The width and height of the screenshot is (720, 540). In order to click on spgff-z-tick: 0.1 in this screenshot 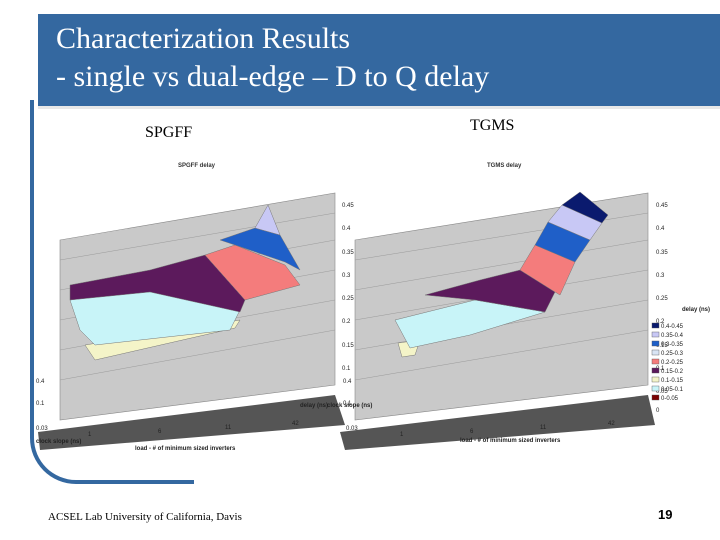, I will do `click(346, 369)`.